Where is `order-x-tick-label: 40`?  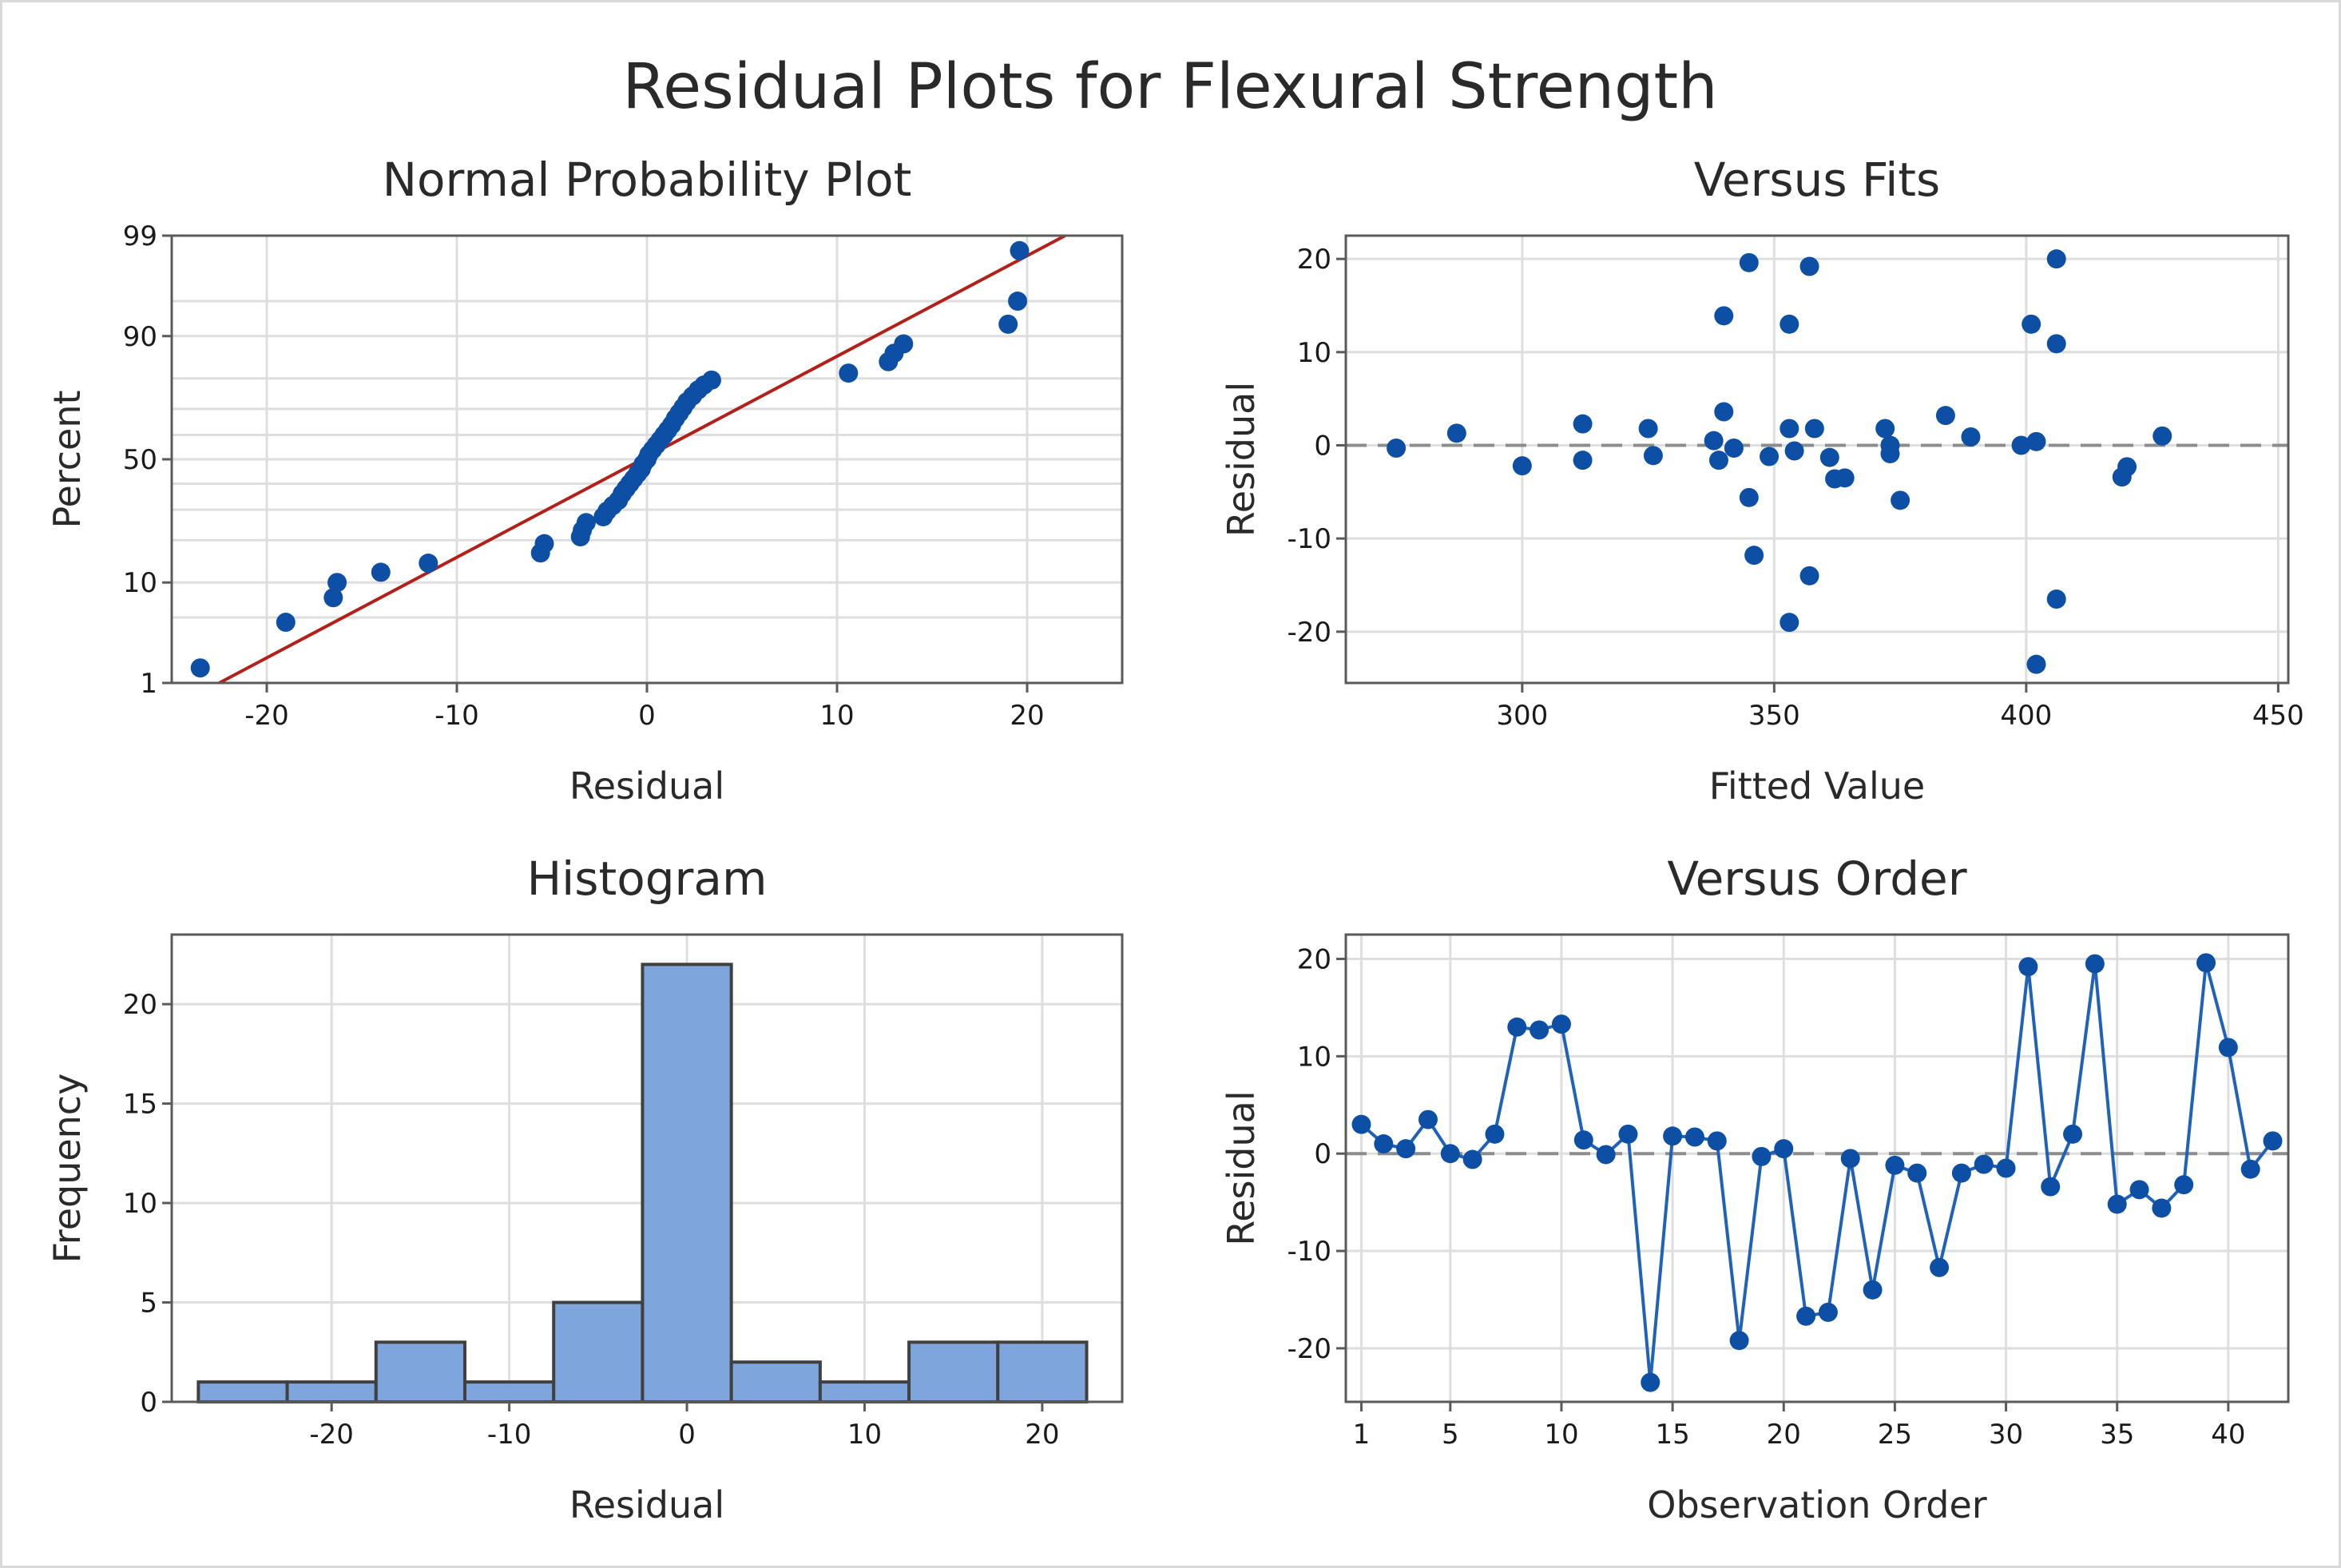
order-x-tick-label: 40 is located at coordinates (2228, 1435).